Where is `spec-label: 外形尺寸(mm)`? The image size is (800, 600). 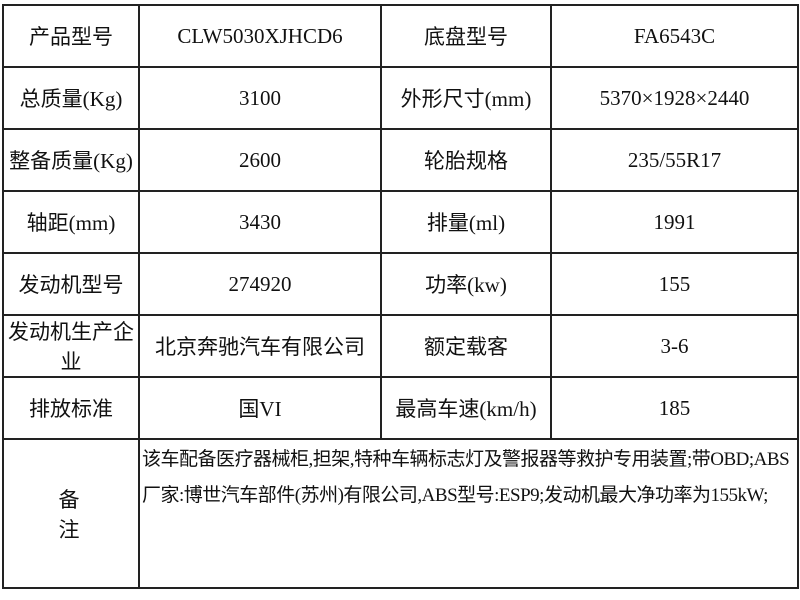 spec-label: 外形尺寸(mm) is located at coordinates (466, 98).